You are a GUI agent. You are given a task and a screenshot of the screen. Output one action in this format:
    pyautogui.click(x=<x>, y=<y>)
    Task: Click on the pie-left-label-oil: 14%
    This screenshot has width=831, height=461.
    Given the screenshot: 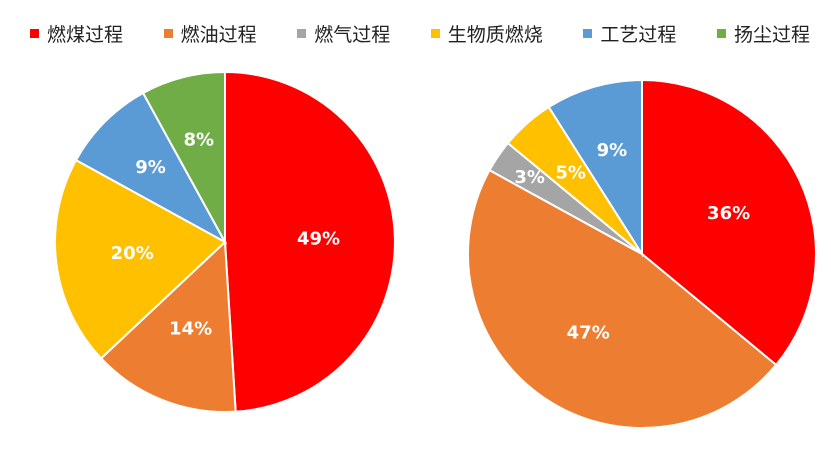 What is the action you would take?
    pyautogui.click(x=190, y=328)
    